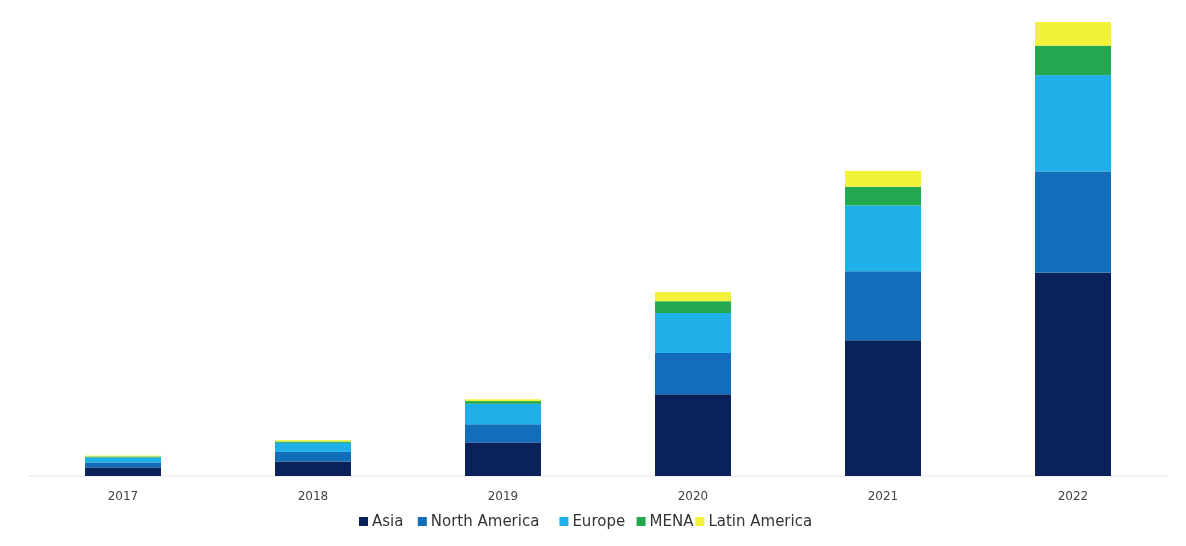 Image resolution: width=1186 pixels, height=546 pixels. I want to click on legend-label: Latin America, so click(760, 521).